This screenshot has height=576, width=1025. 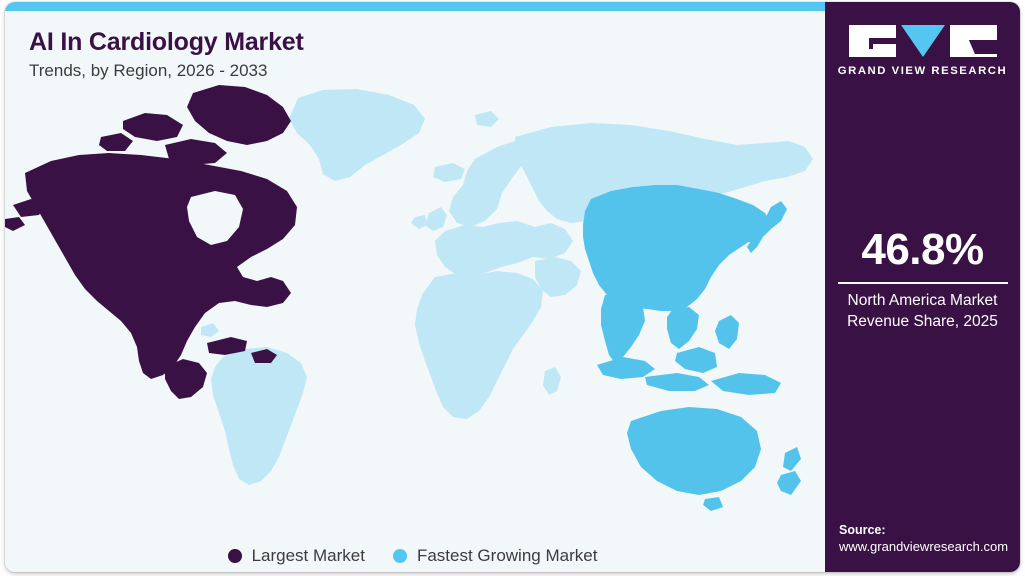 I want to click on legend-item-fastest-growing-market: Fastest Growing Market, so click(x=495, y=556).